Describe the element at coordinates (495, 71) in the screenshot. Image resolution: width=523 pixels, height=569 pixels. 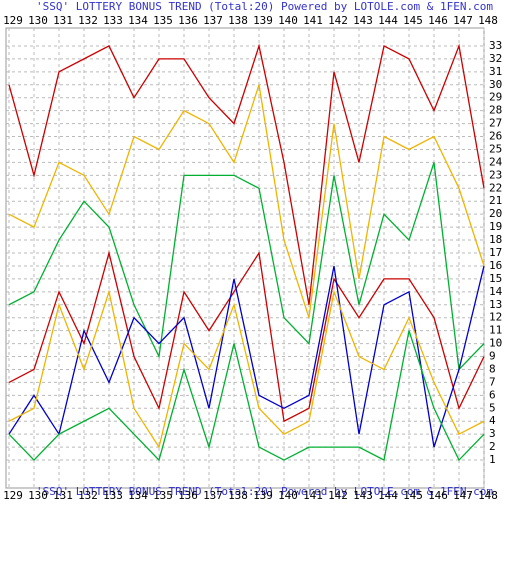
I see `y-tick-label: 31` at that location.